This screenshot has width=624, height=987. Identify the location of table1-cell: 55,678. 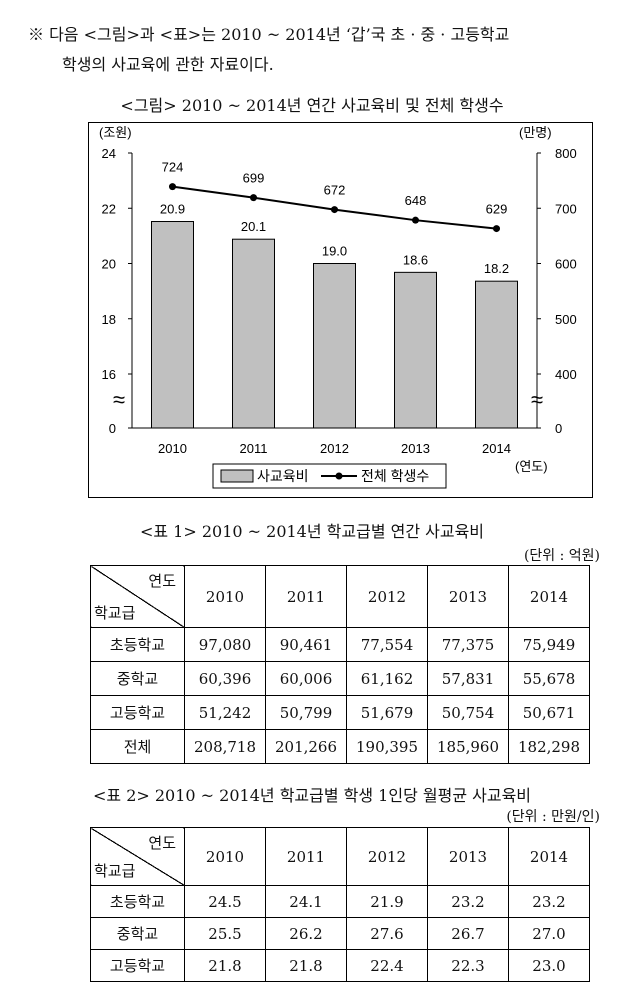
(549, 678).